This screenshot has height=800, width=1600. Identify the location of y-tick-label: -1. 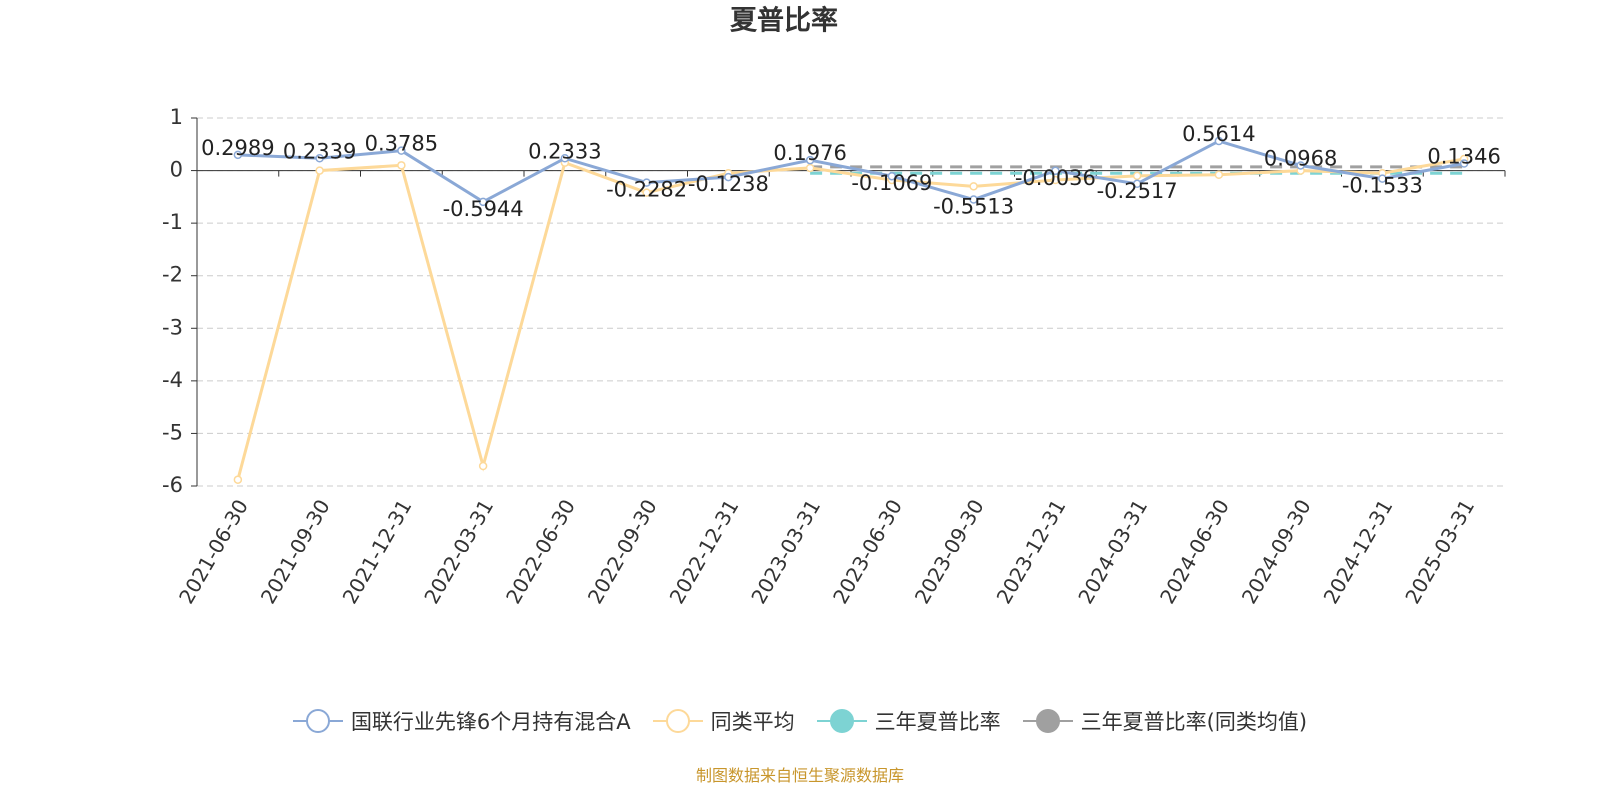
(172, 222).